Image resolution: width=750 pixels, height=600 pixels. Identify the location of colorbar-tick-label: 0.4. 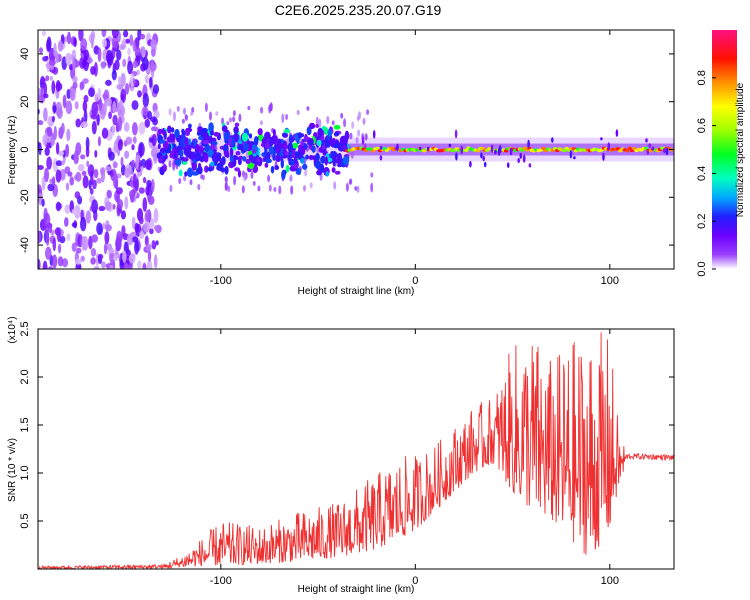
(702, 173).